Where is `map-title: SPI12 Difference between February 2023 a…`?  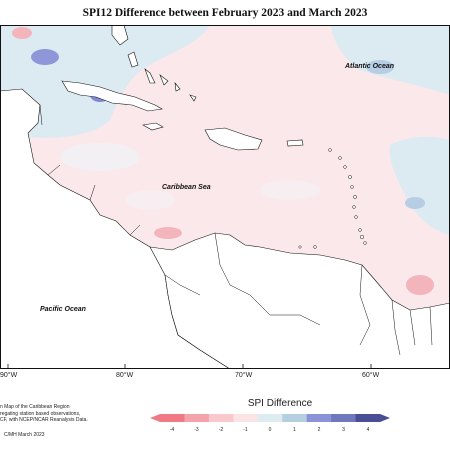 map-title: SPI12 Difference between February 2023 a… is located at coordinates (225, 13).